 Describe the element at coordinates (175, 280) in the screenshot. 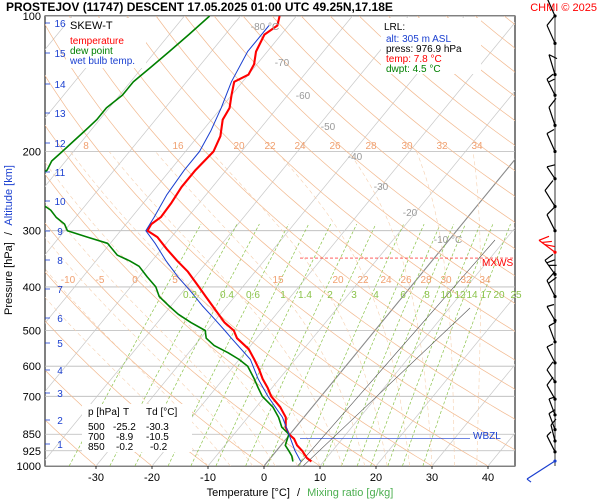

I see `adiabat-label: 5` at that location.